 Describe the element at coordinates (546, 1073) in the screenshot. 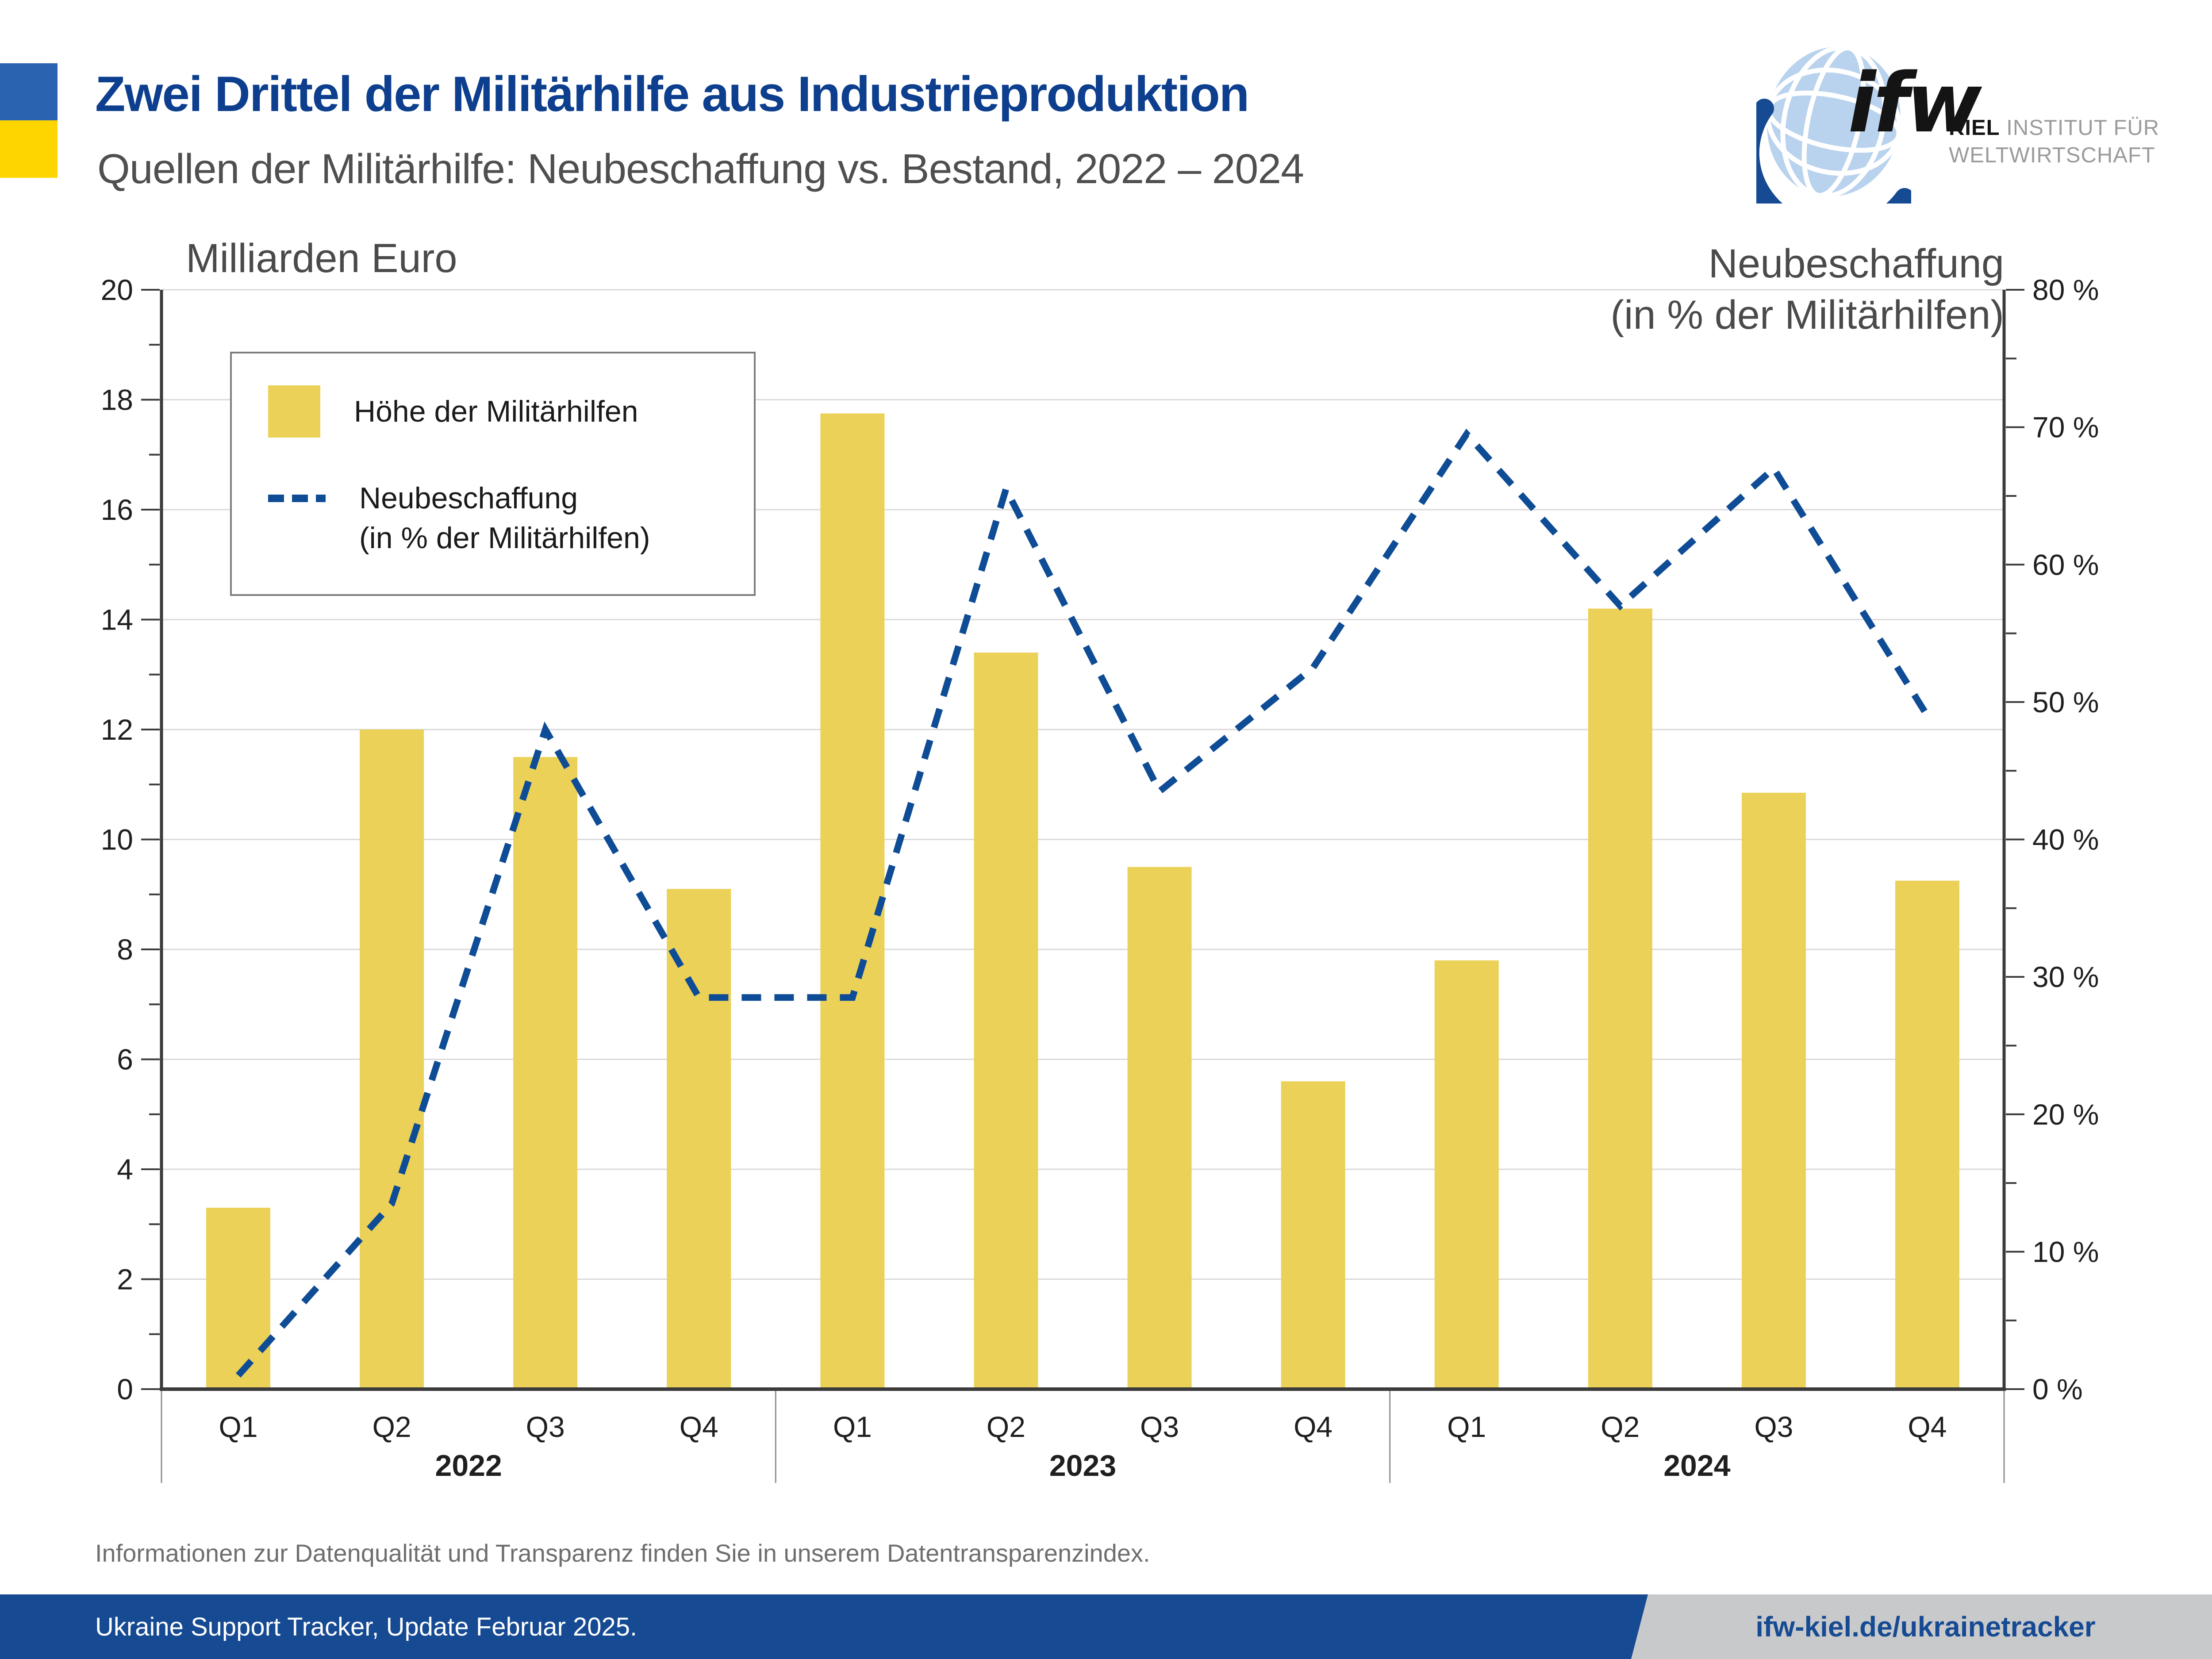

I see `bar-2022-Q3` at that location.